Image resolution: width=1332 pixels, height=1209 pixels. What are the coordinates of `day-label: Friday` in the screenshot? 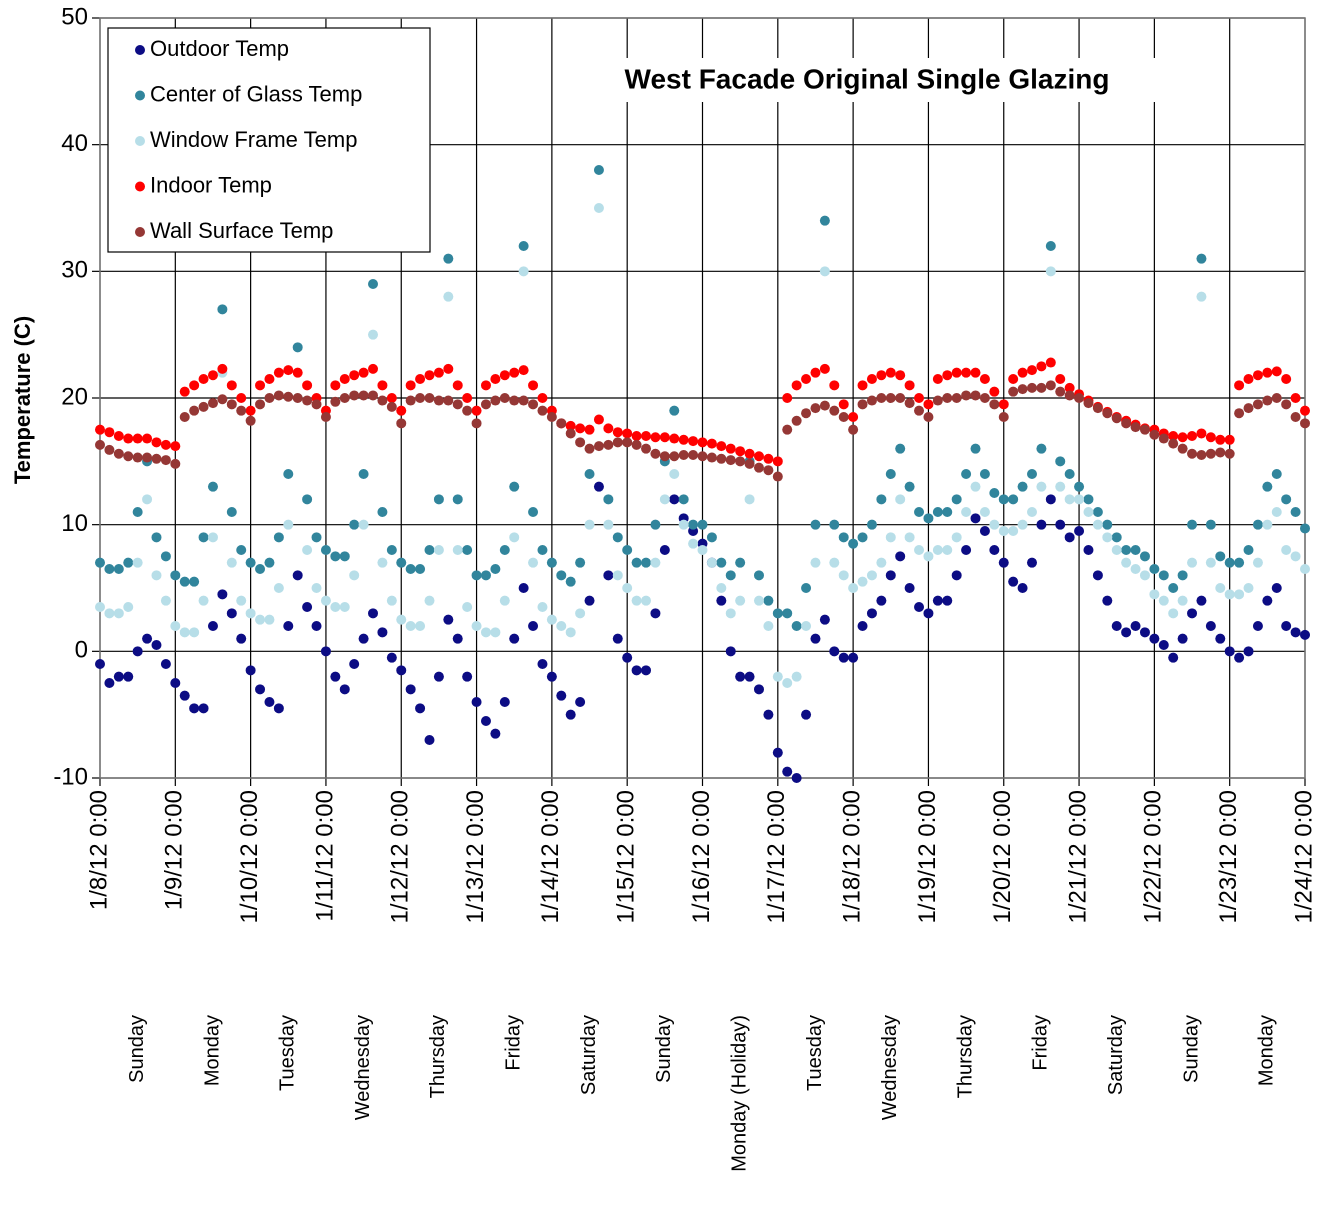 It's located at (514, 1043).